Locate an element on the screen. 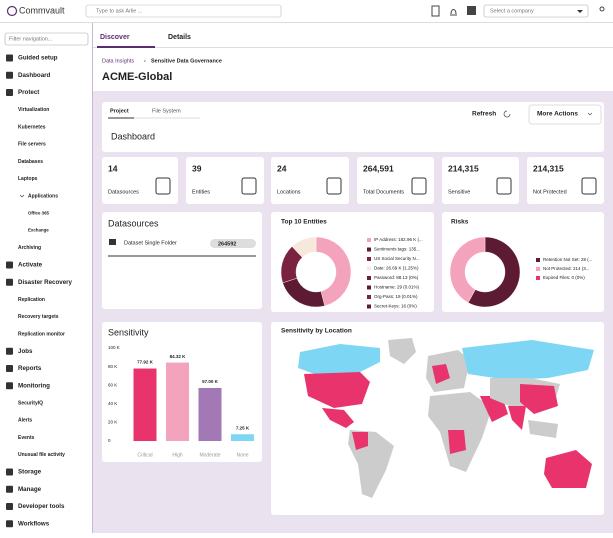  nav-item: Guided setup is located at coordinates (38, 58).